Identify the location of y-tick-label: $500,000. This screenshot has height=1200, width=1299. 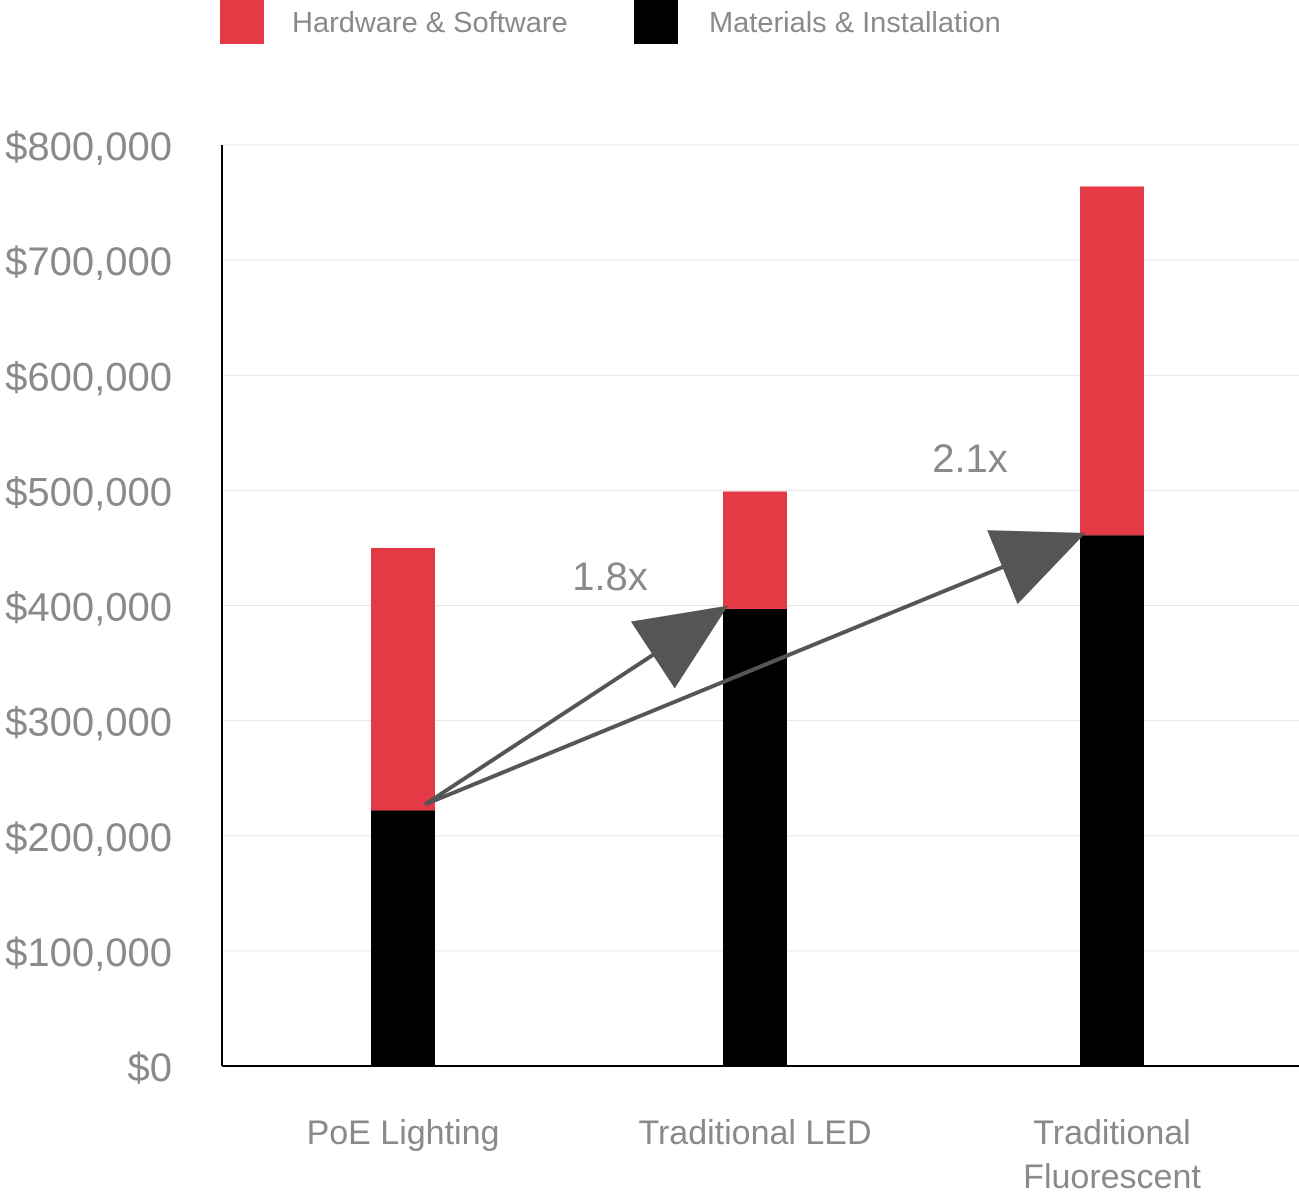
(88, 492).